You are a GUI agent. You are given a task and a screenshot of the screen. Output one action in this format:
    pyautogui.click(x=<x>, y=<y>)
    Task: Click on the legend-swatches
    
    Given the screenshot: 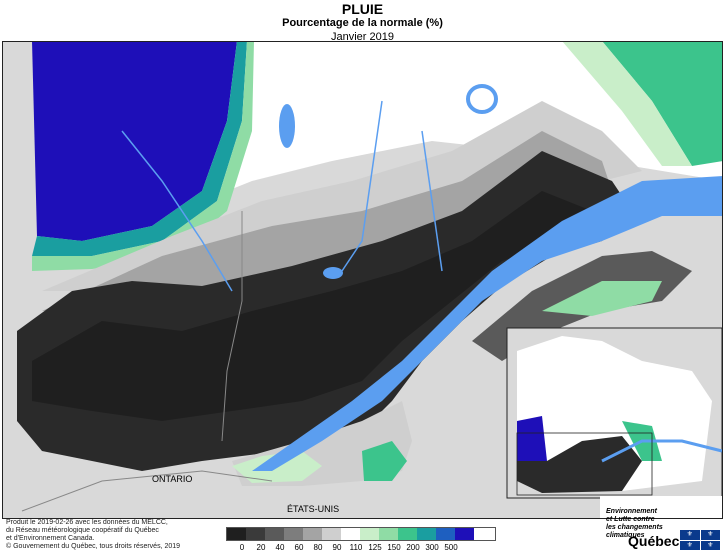 What is the action you would take?
    pyautogui.click(x=361, y=534)
    